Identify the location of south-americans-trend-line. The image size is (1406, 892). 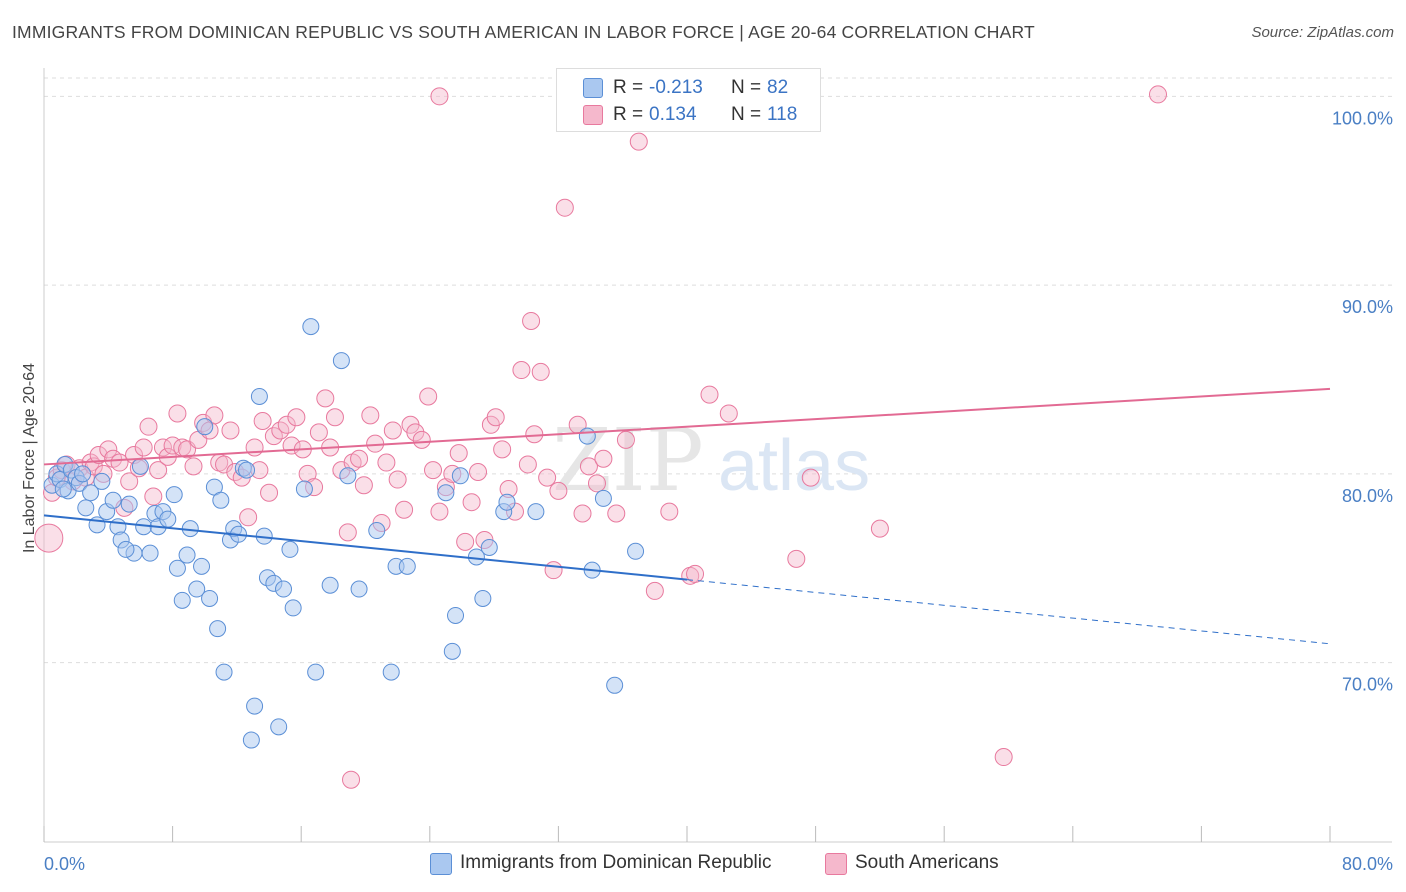
(687, 426).